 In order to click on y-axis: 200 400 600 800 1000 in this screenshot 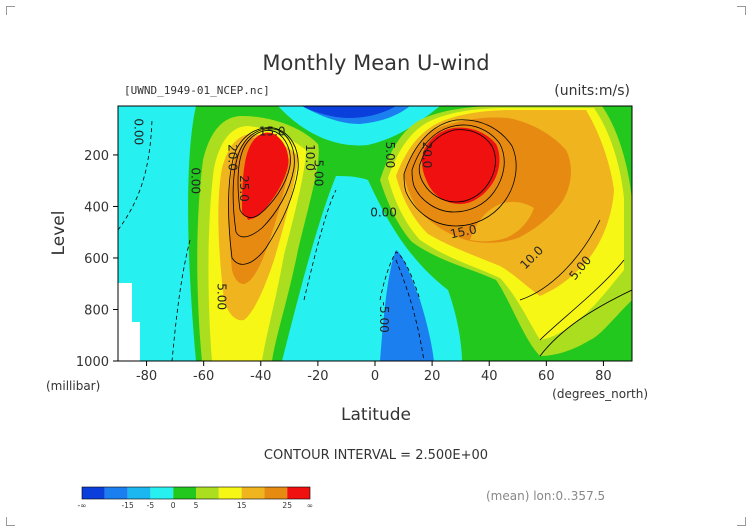, I will do `click(97, 259)`.